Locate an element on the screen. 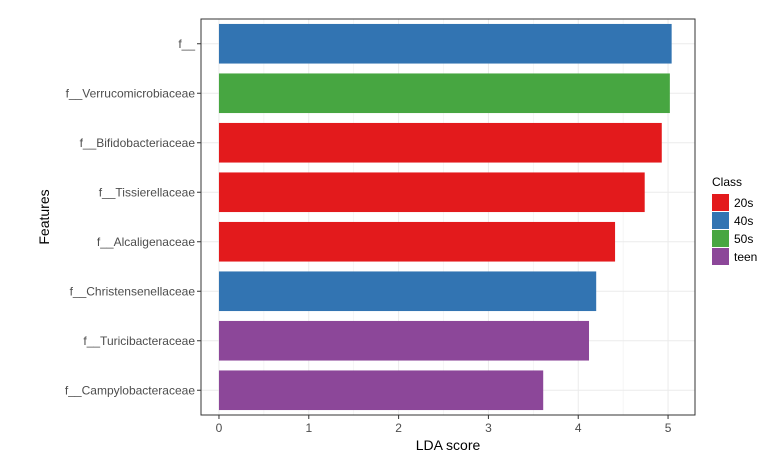 The image size is (770, 469). x-axis-title: LDA score is located at coordinates (448, 445).